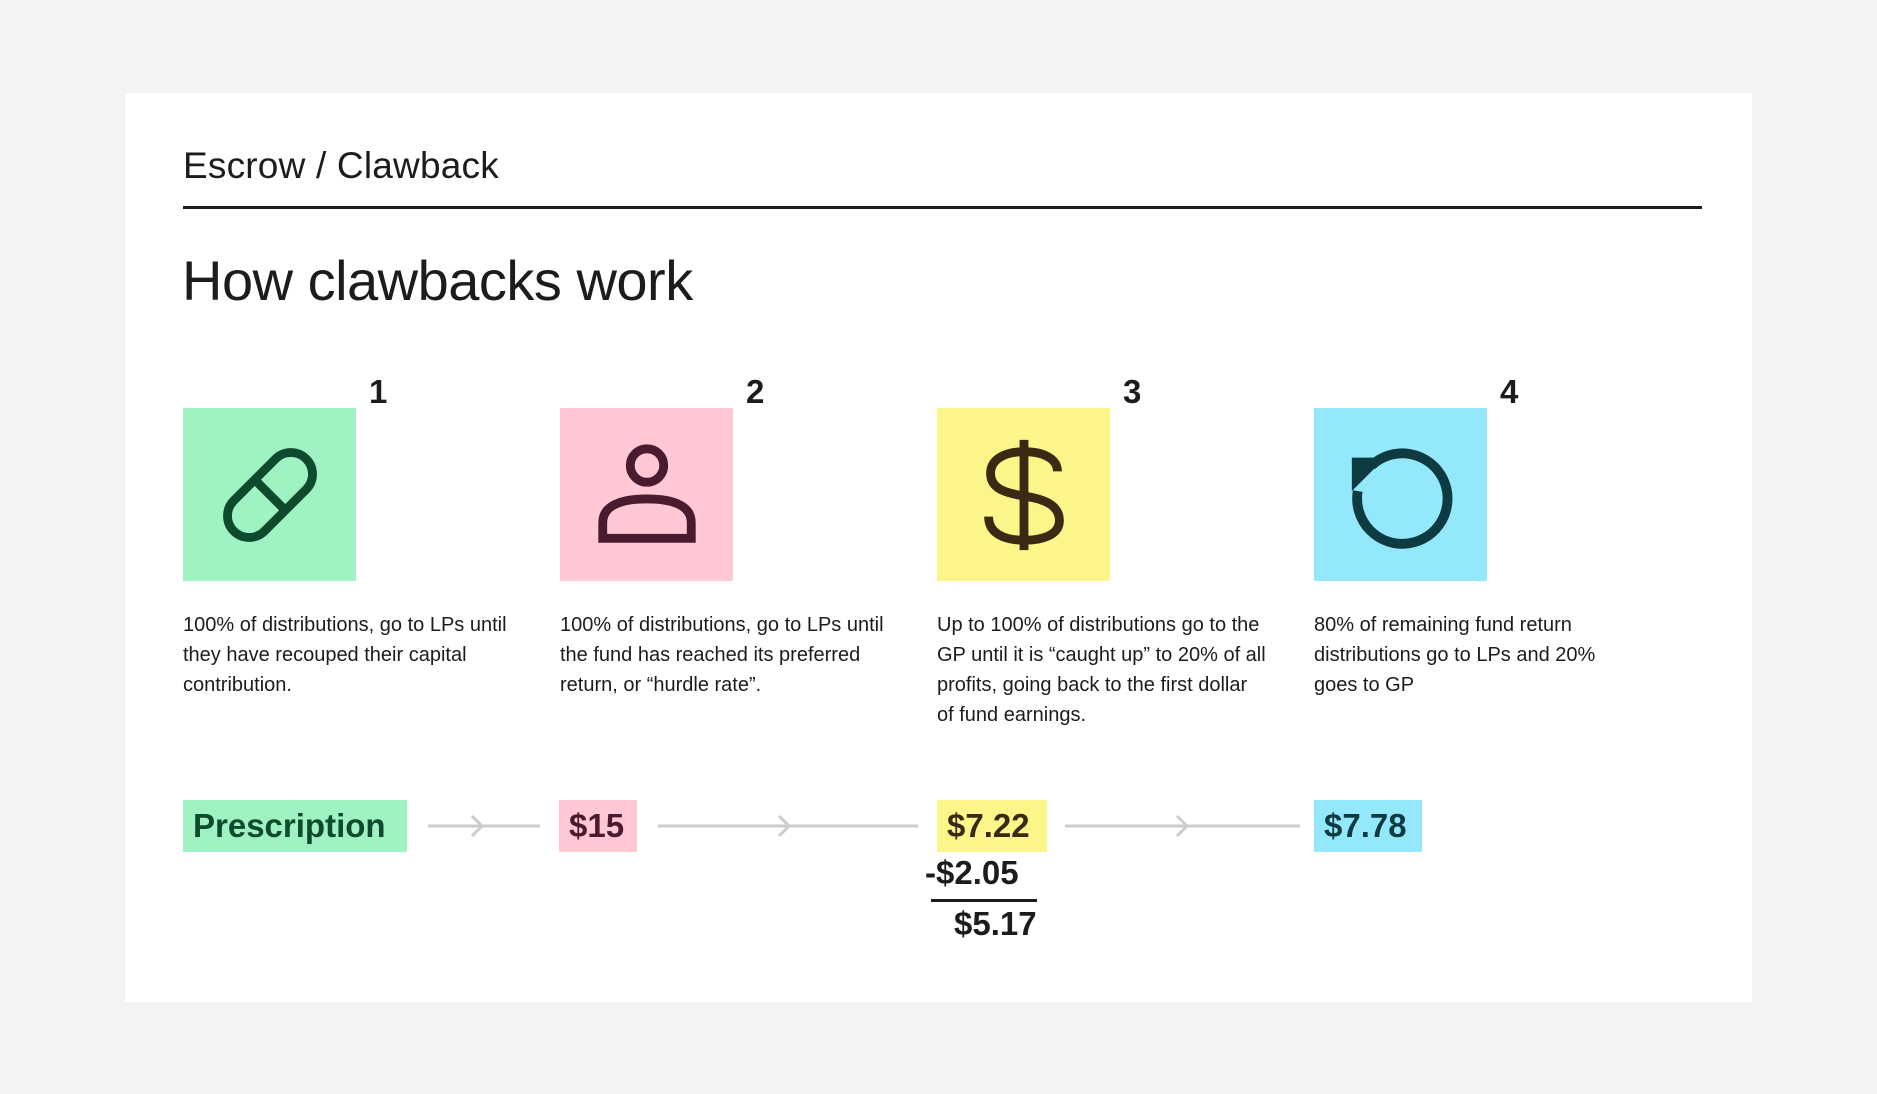  I want to click on refresh-icon, so click(1401, 498).